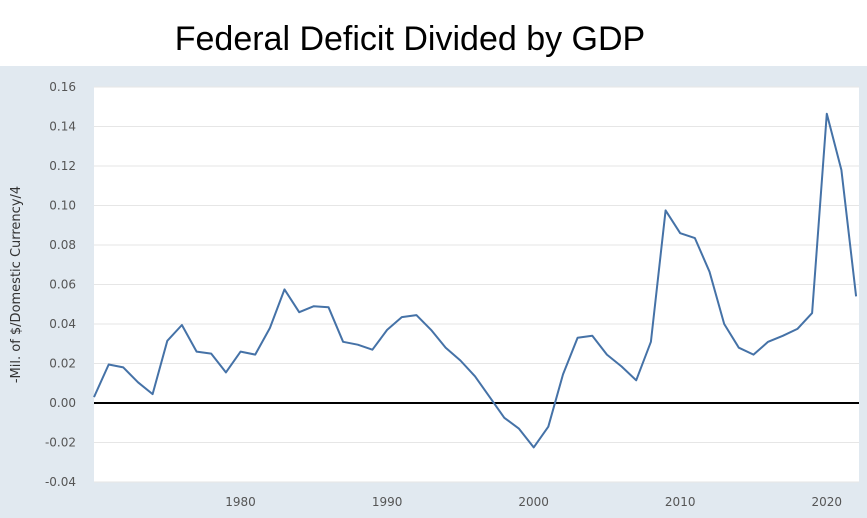 This screenshot has width=867, height=518. Describe the element at coordinates (62, 206) in the screenshot. I see `y-tick-label: 0.10` at that location.